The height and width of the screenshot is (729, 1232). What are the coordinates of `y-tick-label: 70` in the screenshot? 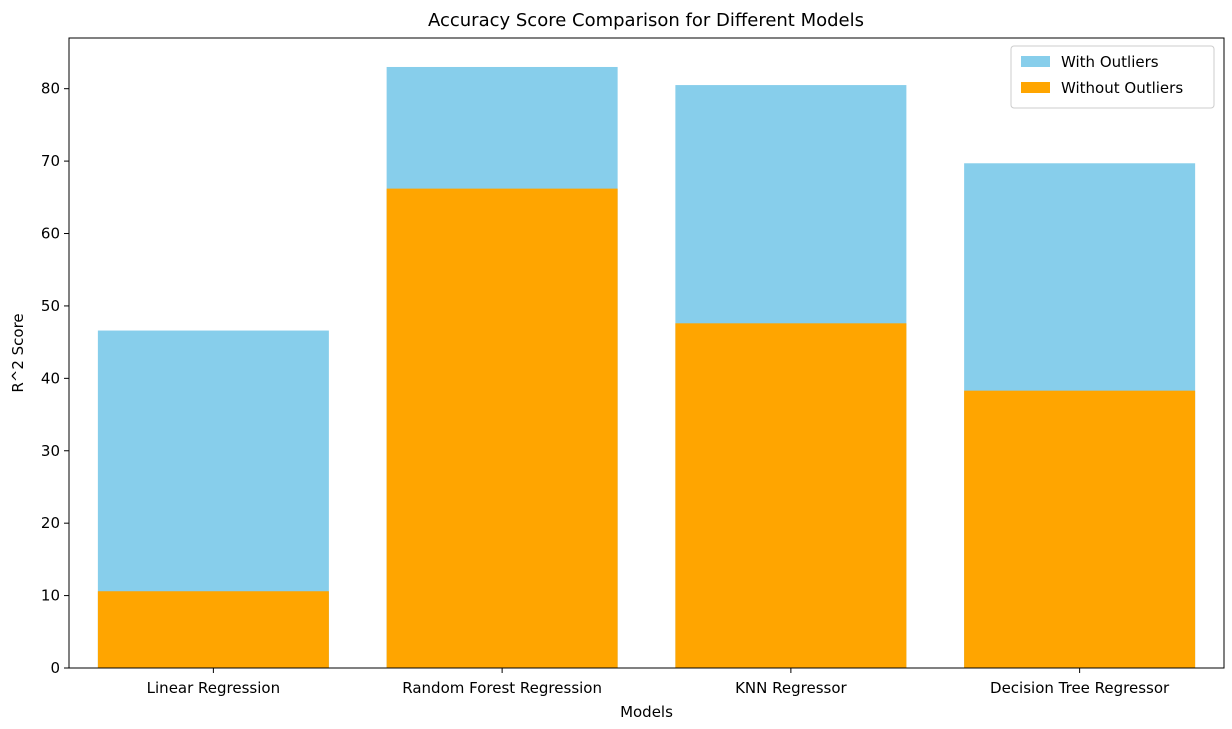 It's located at (50, 161).